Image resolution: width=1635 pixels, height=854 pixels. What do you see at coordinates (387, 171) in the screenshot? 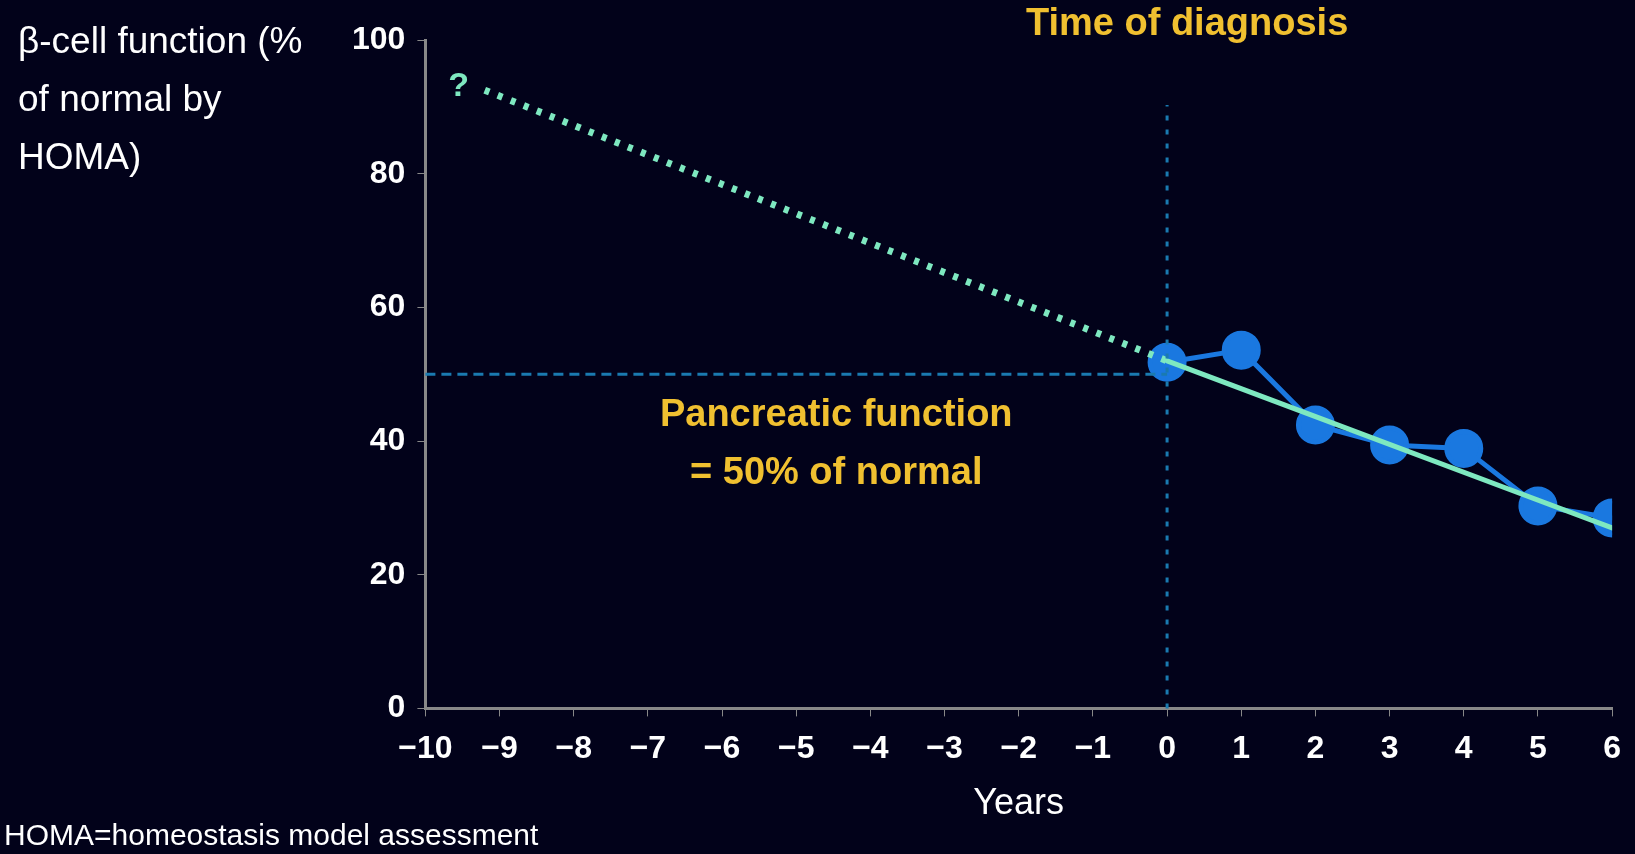
I see `y-tick-label: 80` at bounding box center [387, 171].